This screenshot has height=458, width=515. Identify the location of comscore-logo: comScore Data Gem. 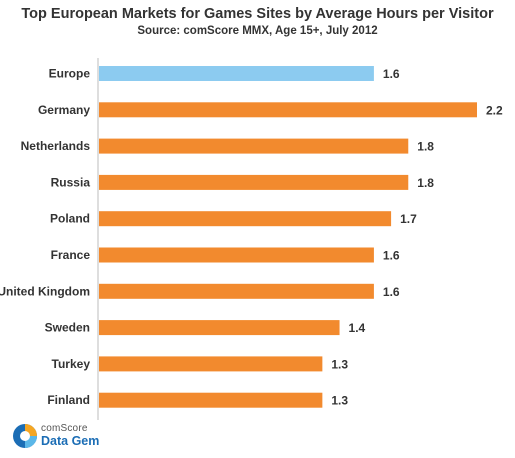
(67, 437).